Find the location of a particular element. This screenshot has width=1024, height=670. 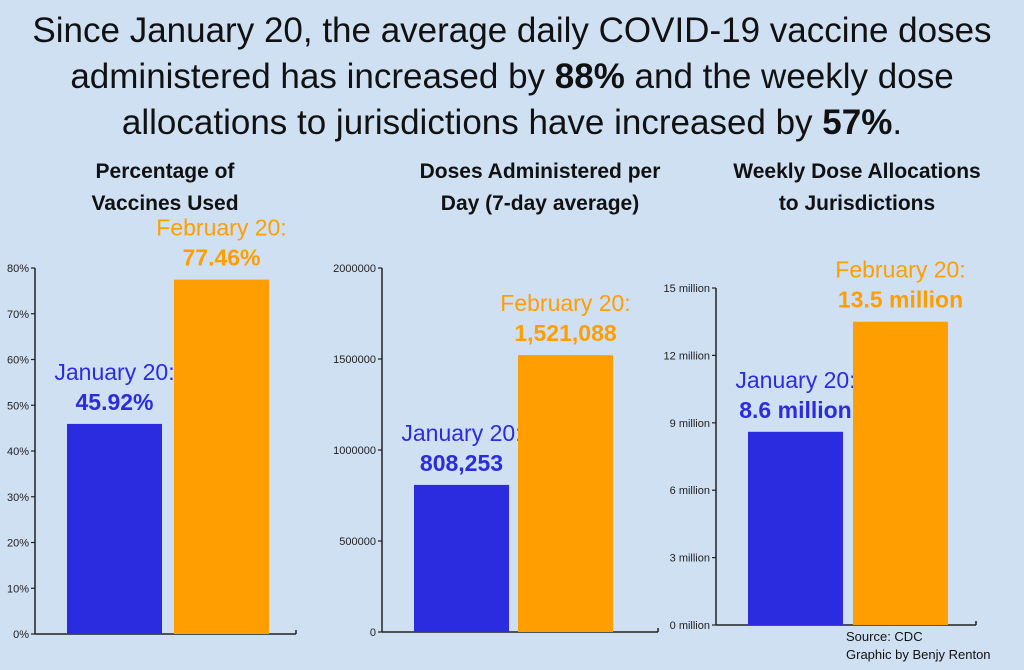

chart-title-percentage: Percentage of Vaccines Used is located at coordinates (165, 188).